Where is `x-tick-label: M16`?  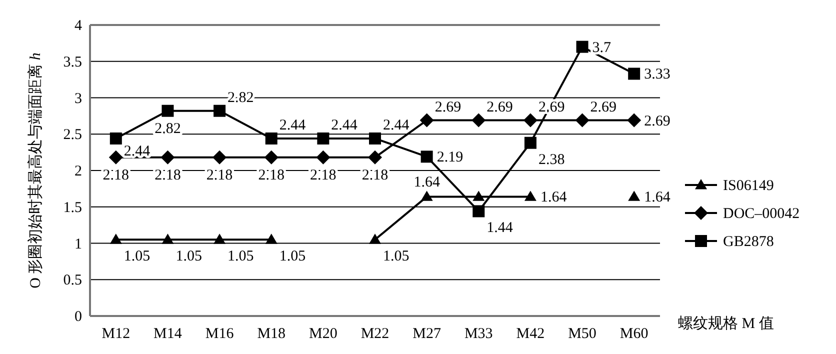
x-tick-label: M16 is located at coordinates (219, 334).